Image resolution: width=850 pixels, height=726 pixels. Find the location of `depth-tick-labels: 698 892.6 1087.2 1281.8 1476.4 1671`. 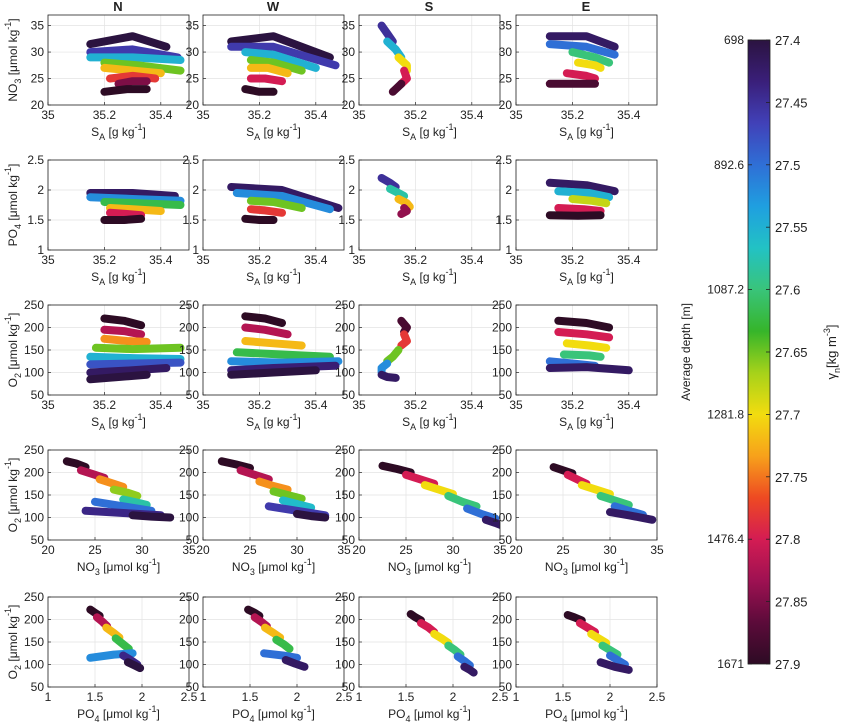

depth-tick-labels: 698 892.6 1087.2 1281.8 1476.4 1671 is located at coordinates (729, 352).